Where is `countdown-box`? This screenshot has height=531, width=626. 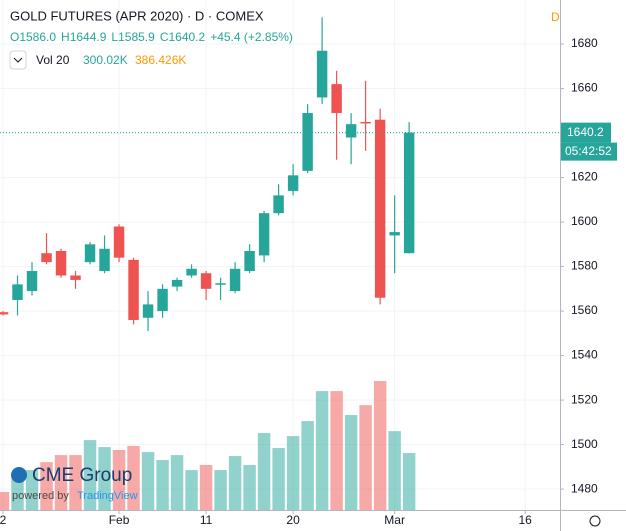 countdown-box is located at coordinates (589, 151).